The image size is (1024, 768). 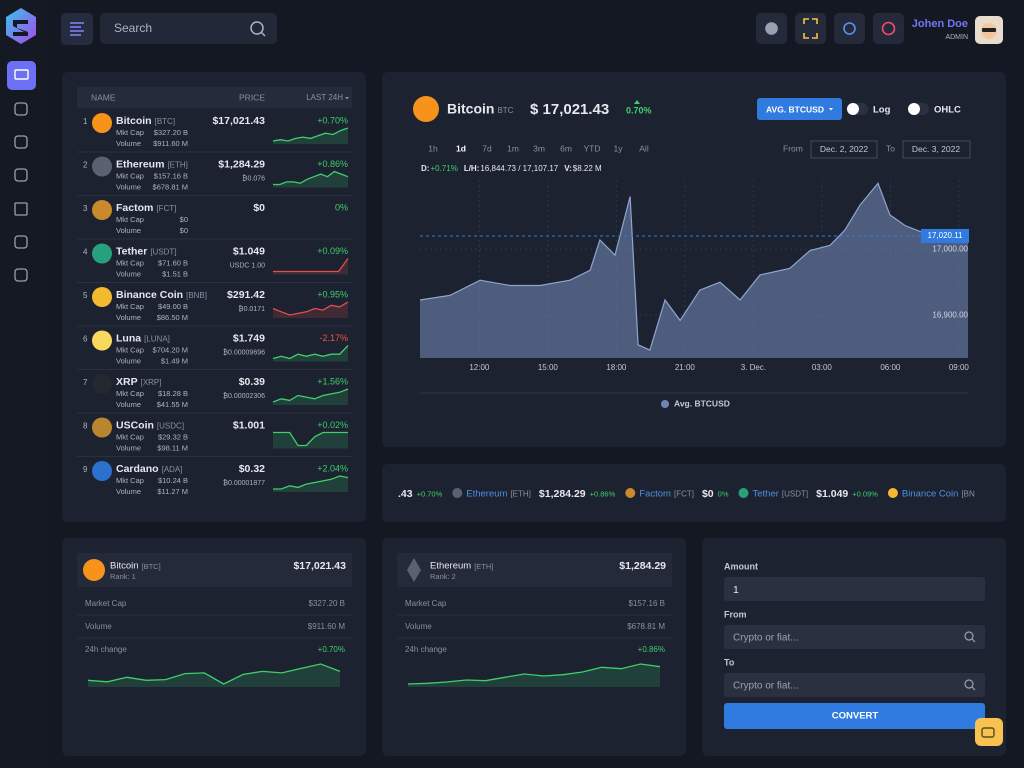 I want to click on rank: 2, so click(x=85, y=165).